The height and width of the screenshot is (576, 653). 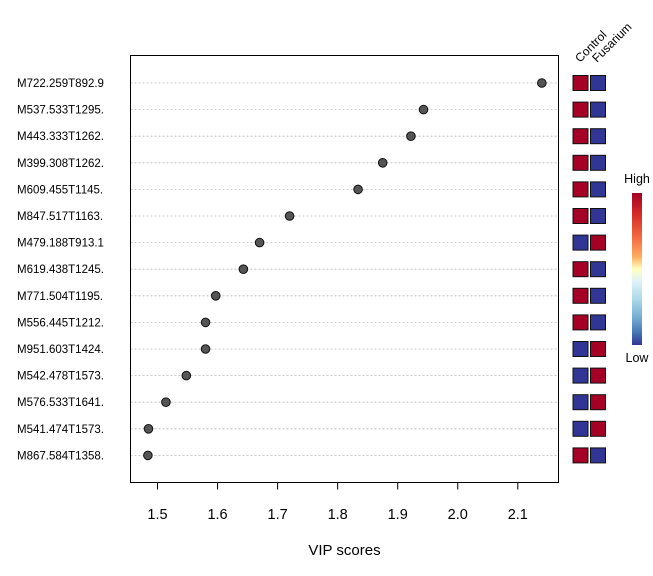 I want to click on feature-label: M951.603T1424., so click(x=60, y=350).